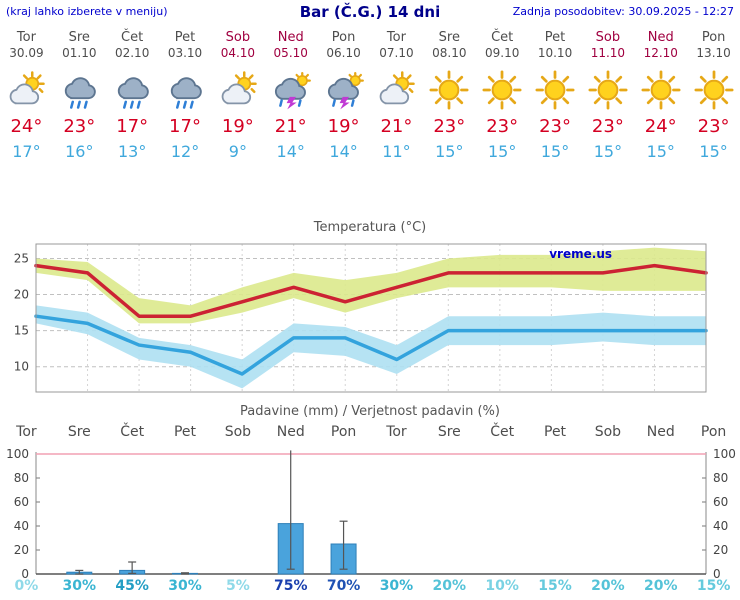  I want to click on day-name: Ned, so click(290, 37).